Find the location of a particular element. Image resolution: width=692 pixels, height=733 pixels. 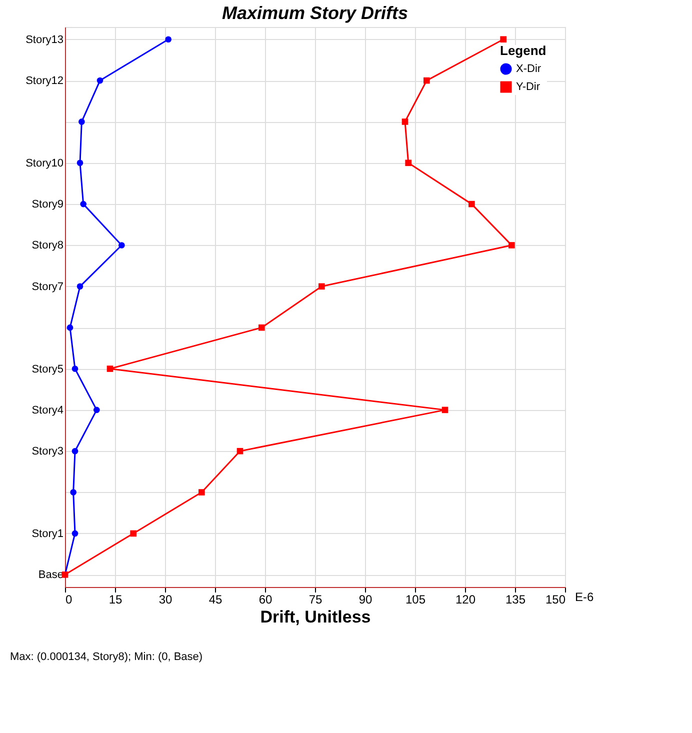

y-tick-label: Story10 is located at coordinates (45, 163).